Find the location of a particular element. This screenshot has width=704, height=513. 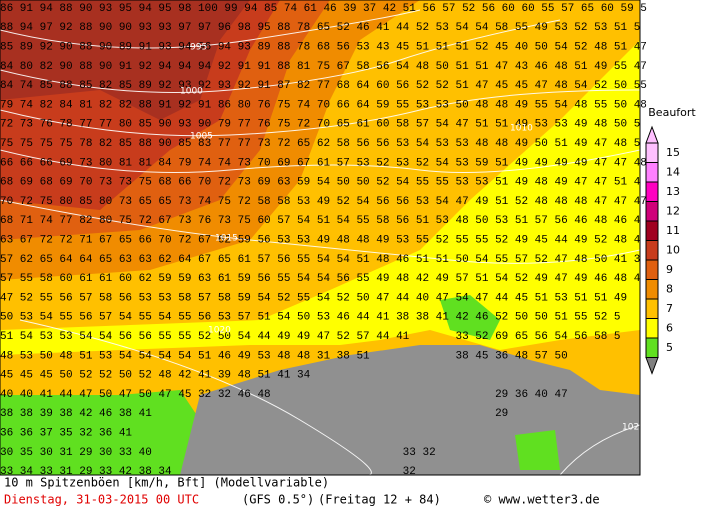

legend-label: 11 is located at coordinates (673, 230).